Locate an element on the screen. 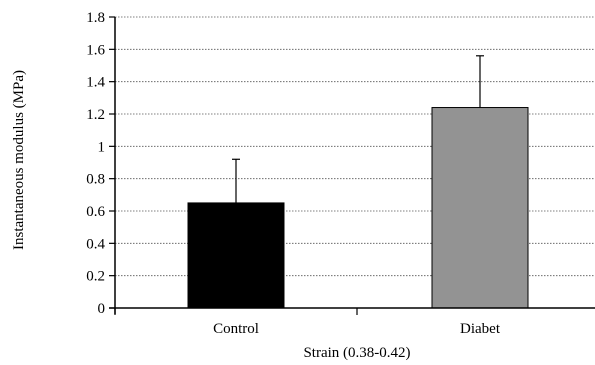 This screenshot has width=595, height=365. y-tick-label: 1.4 is located at coordinates (95, 83).